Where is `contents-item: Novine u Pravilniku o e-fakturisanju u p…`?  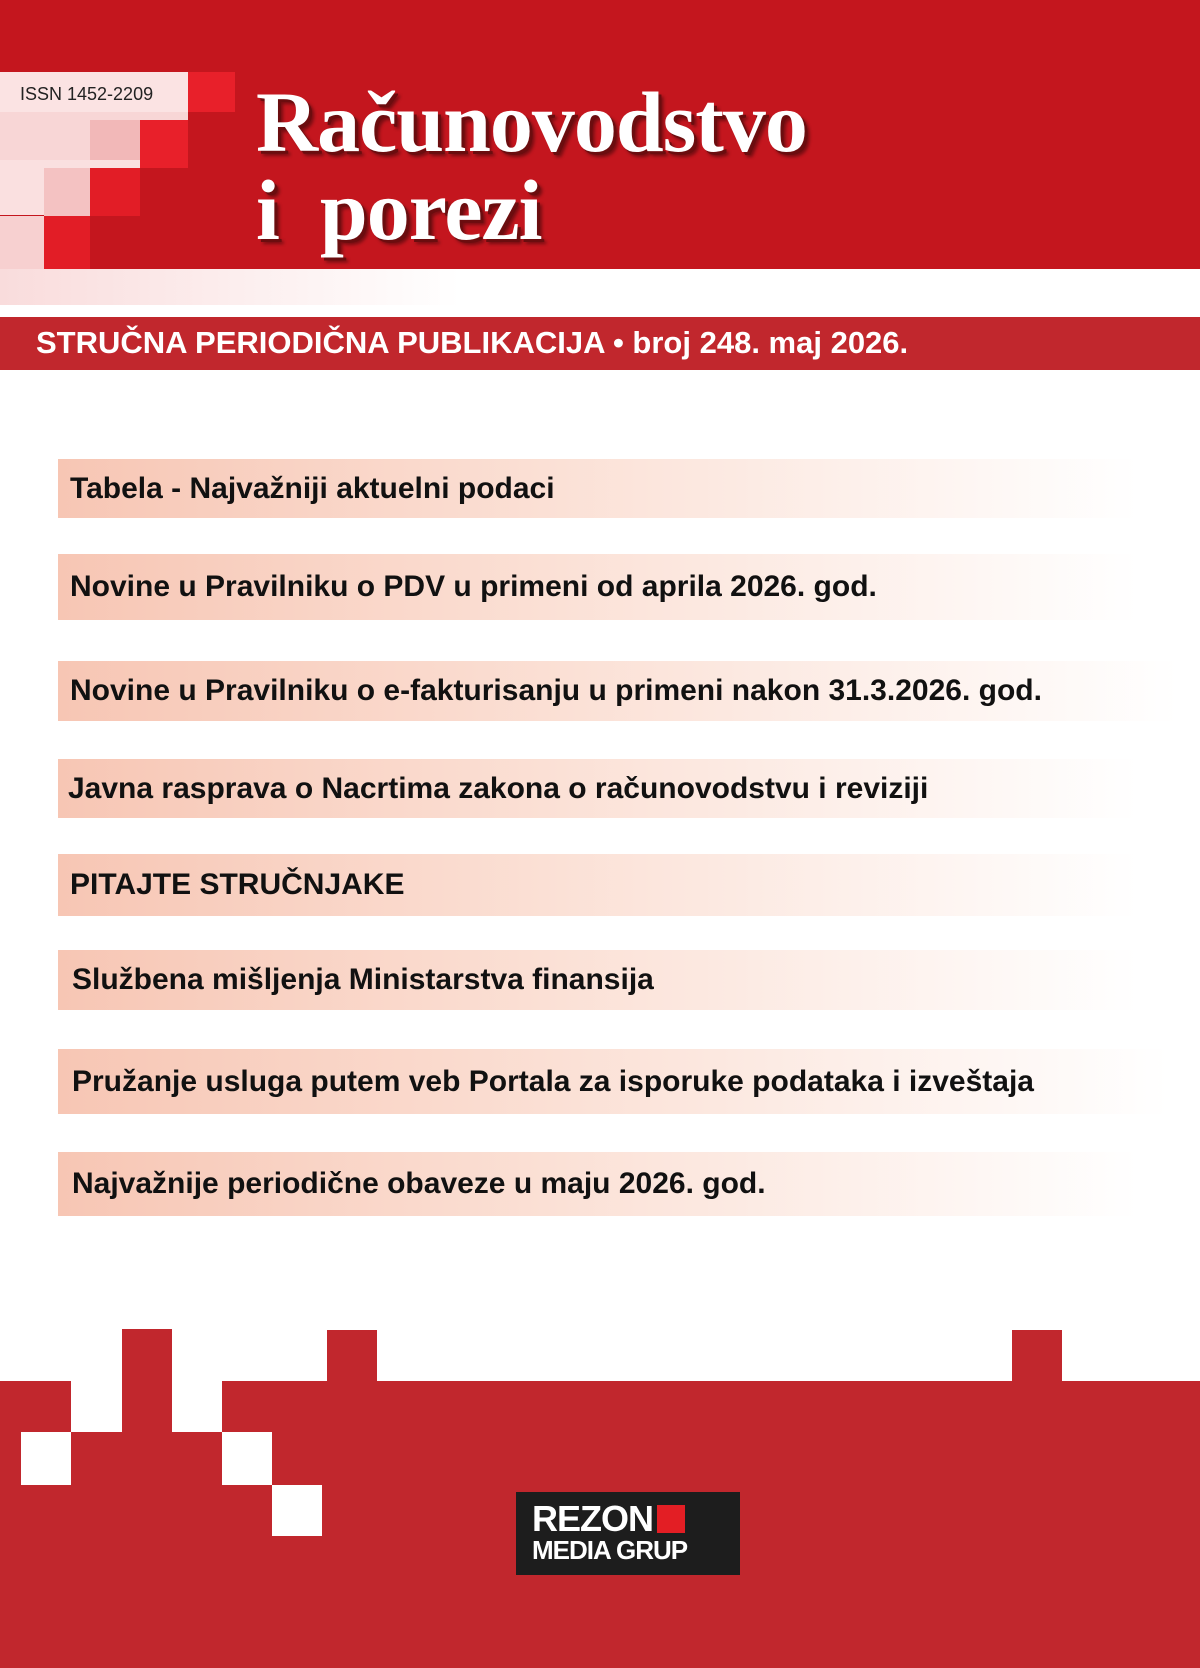
contents-item: Novine u Pravilniku o e-fakturisanju u p… is located at coordinates (618, 691).